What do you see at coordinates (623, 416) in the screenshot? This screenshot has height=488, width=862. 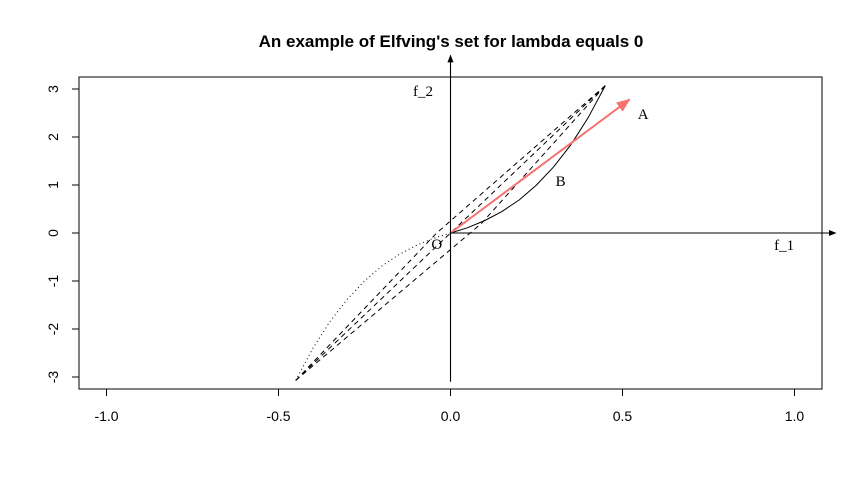 I see `x-tick-label: 0.5` at bounding box center [623, 416].